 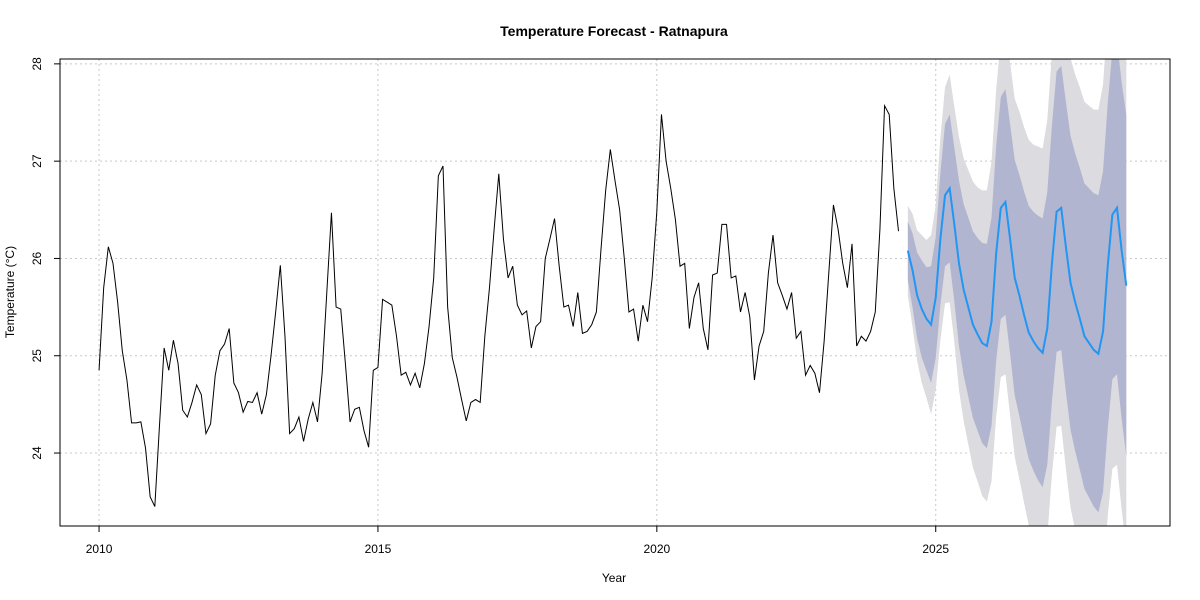 What do you see at coordinates (614, 31) in the screenshot?
I see `chart-title: Temperature Forecast - Ratnapura` at bounding box center [614, 31].